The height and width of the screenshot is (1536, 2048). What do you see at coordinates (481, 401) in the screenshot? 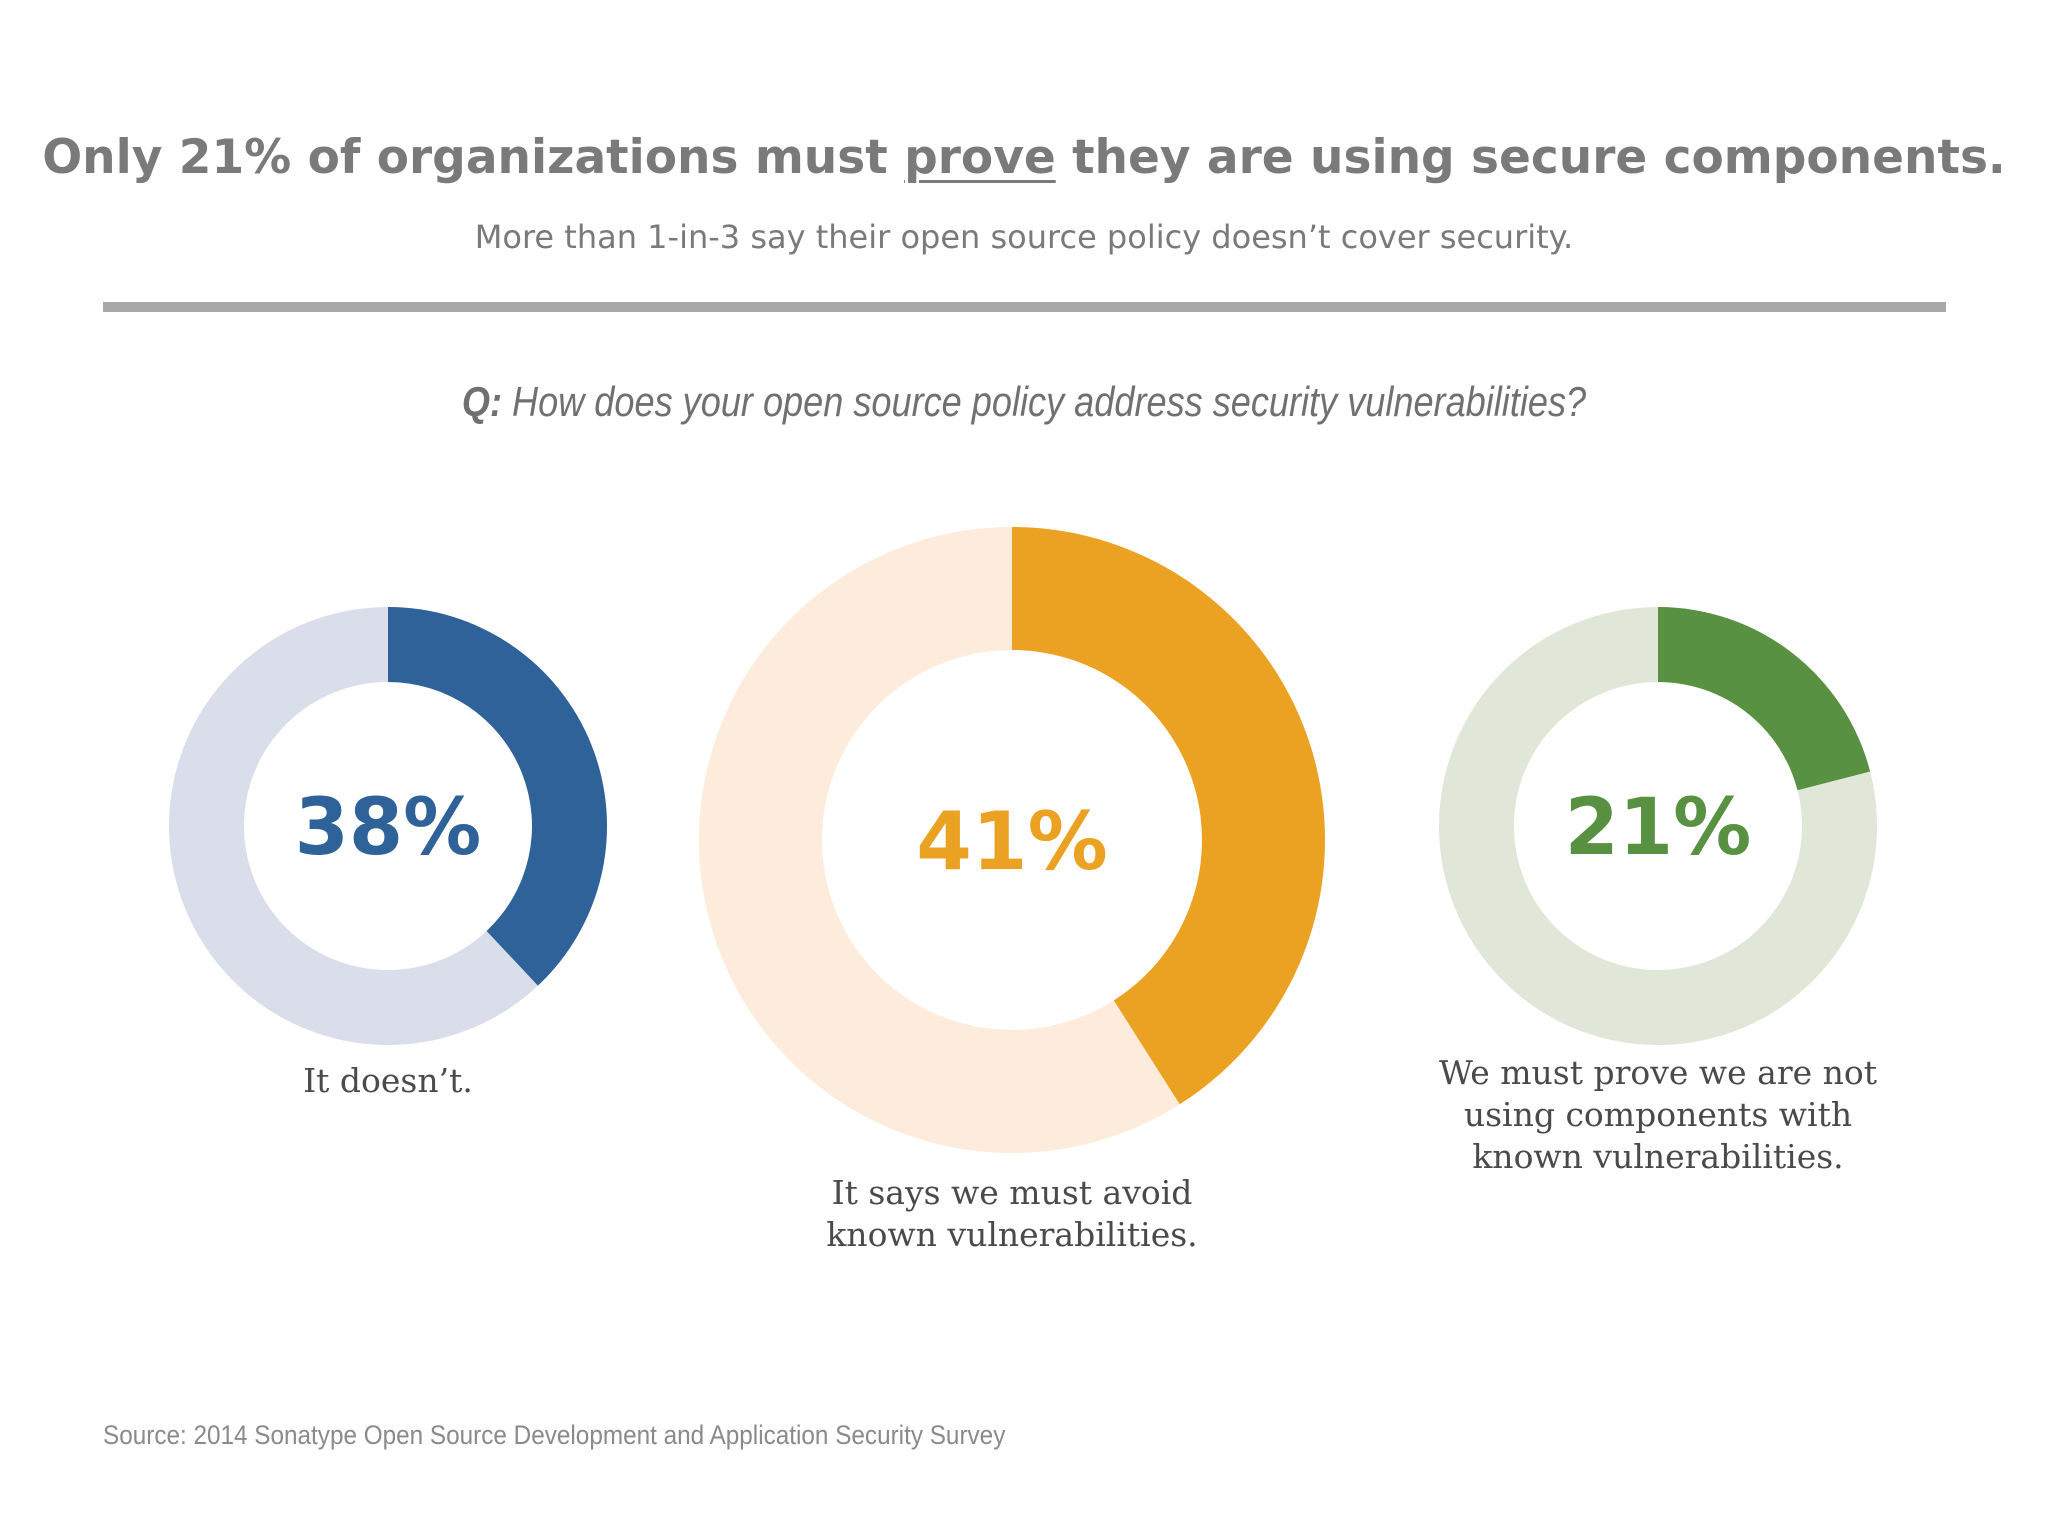
I see `question-prefix: Q:` at bounding box center [481, 401].